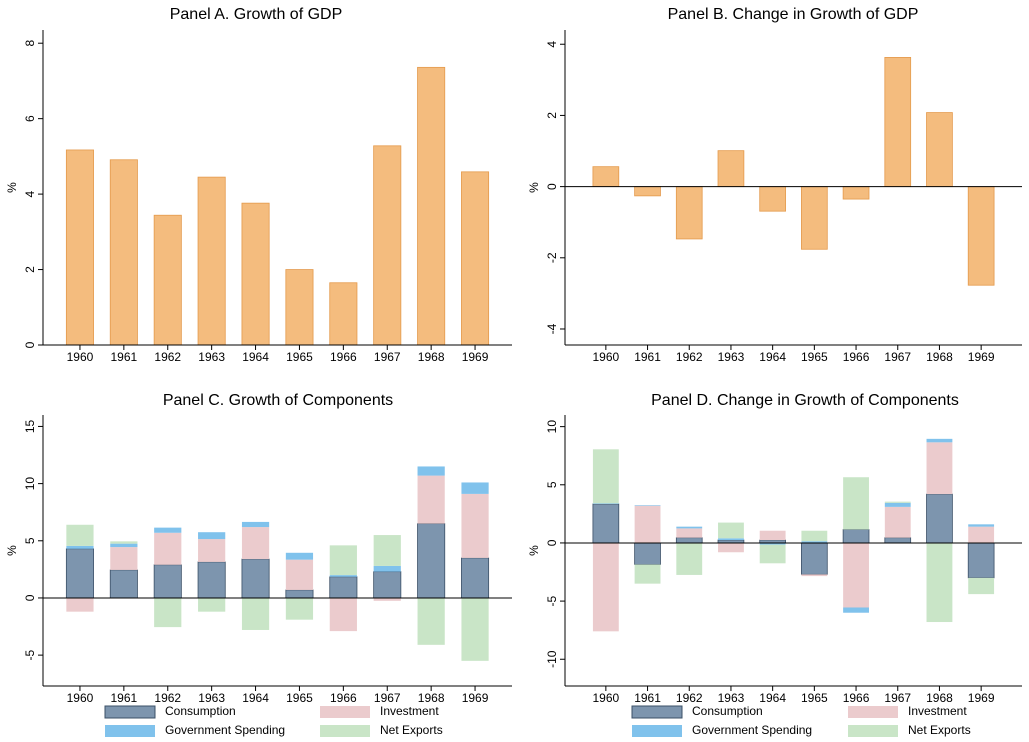 The width and height of the screenshot is (1029, 742). What do you see at coordinates (981, 698) in the screenshot?
I see `x-tick-label: 1969` at bounding box center [981, 698].